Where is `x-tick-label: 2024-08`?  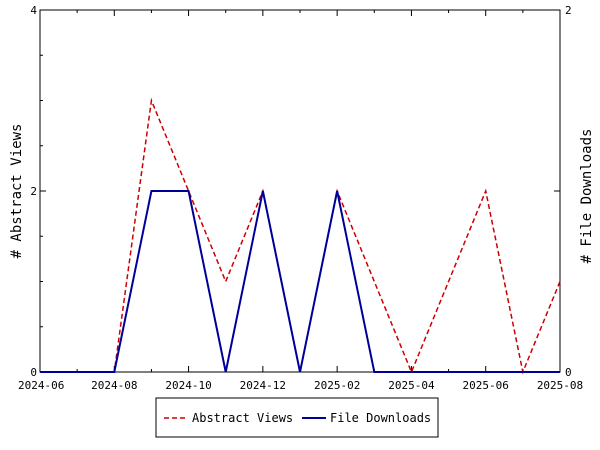 x-tick-label: 2024-08 is located at coordinates (114, 385).